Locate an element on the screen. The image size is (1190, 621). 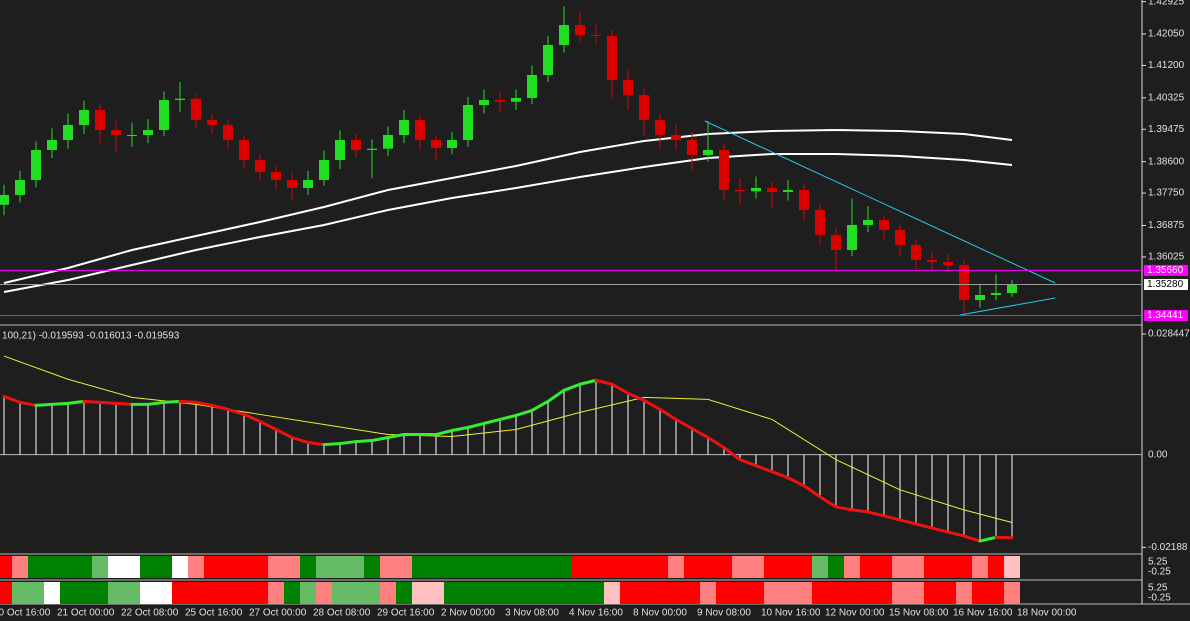
trendline is located at coordinates (880, 202).